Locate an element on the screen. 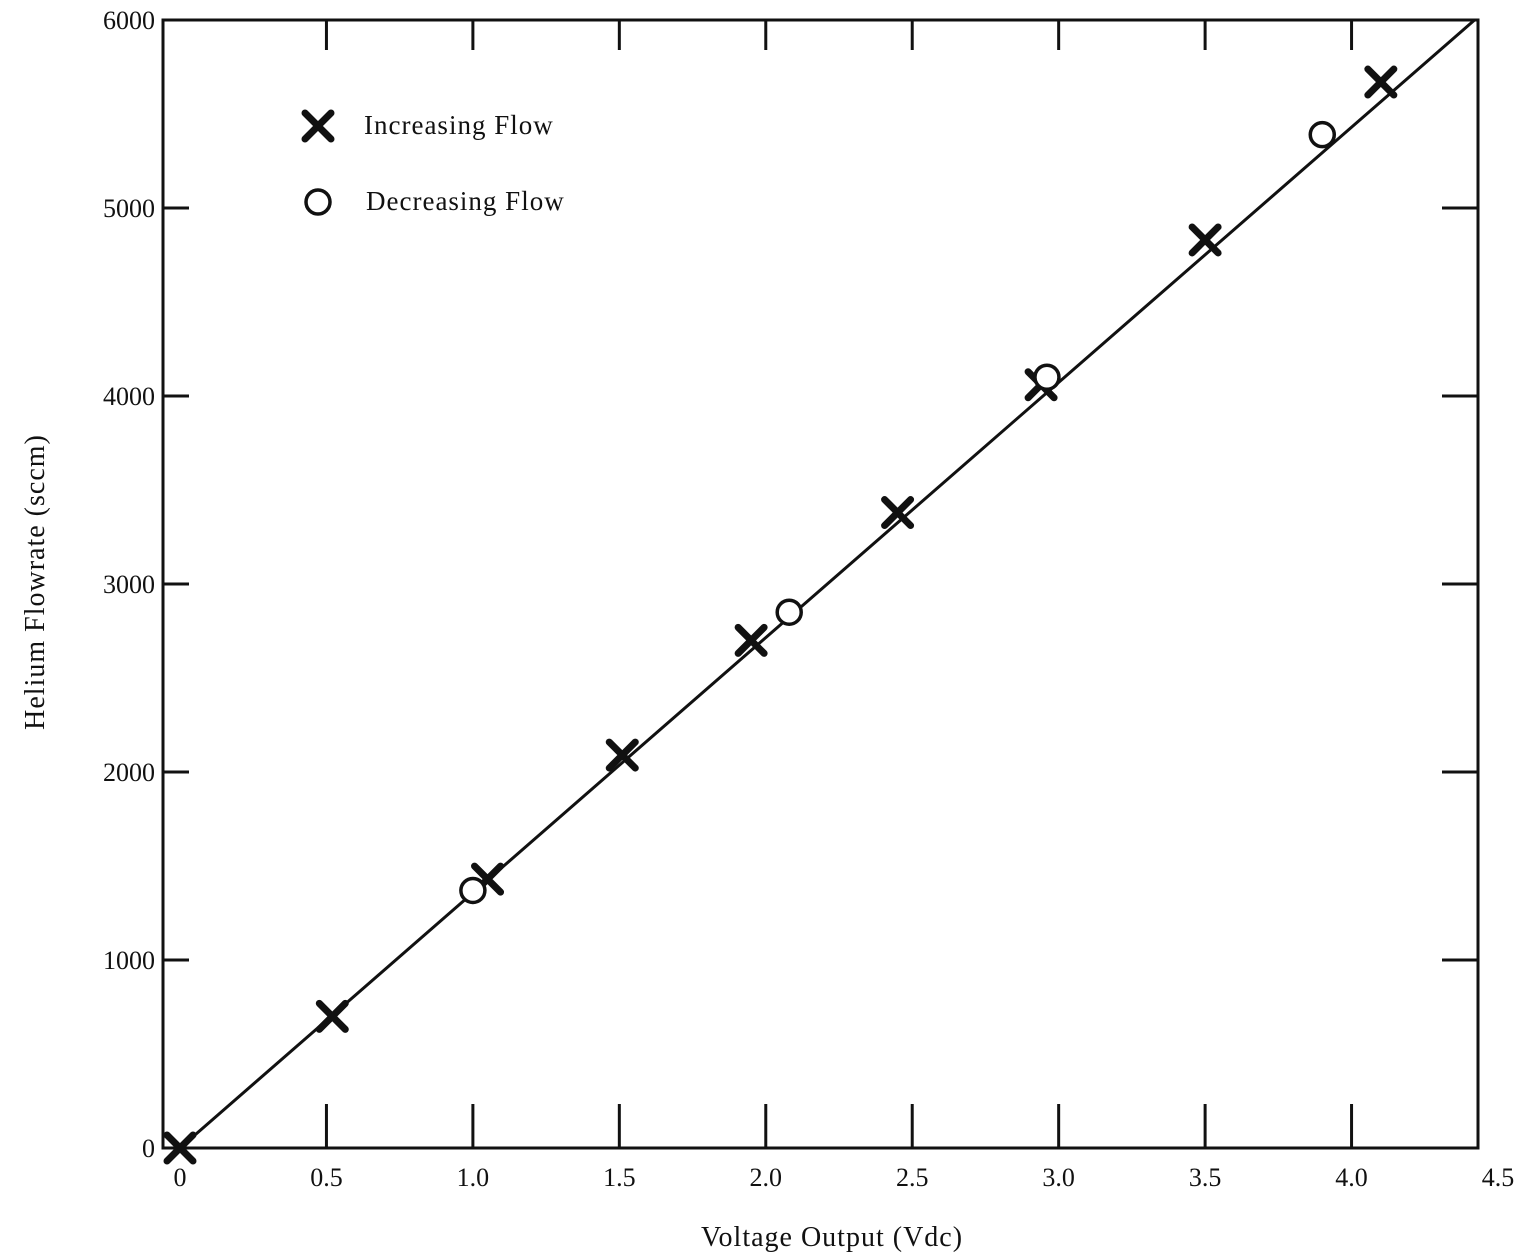 Image resolution: width=1516 pixels, height=1256 pixels. x-tick-label: 4.5 is located at coordinates (1498, 1177).